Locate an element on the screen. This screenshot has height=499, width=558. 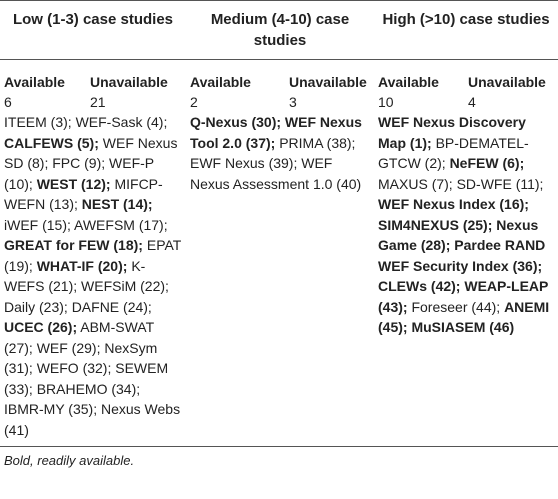
tool-name: WHAT-IF (20); is located at coordinates (82, 265).